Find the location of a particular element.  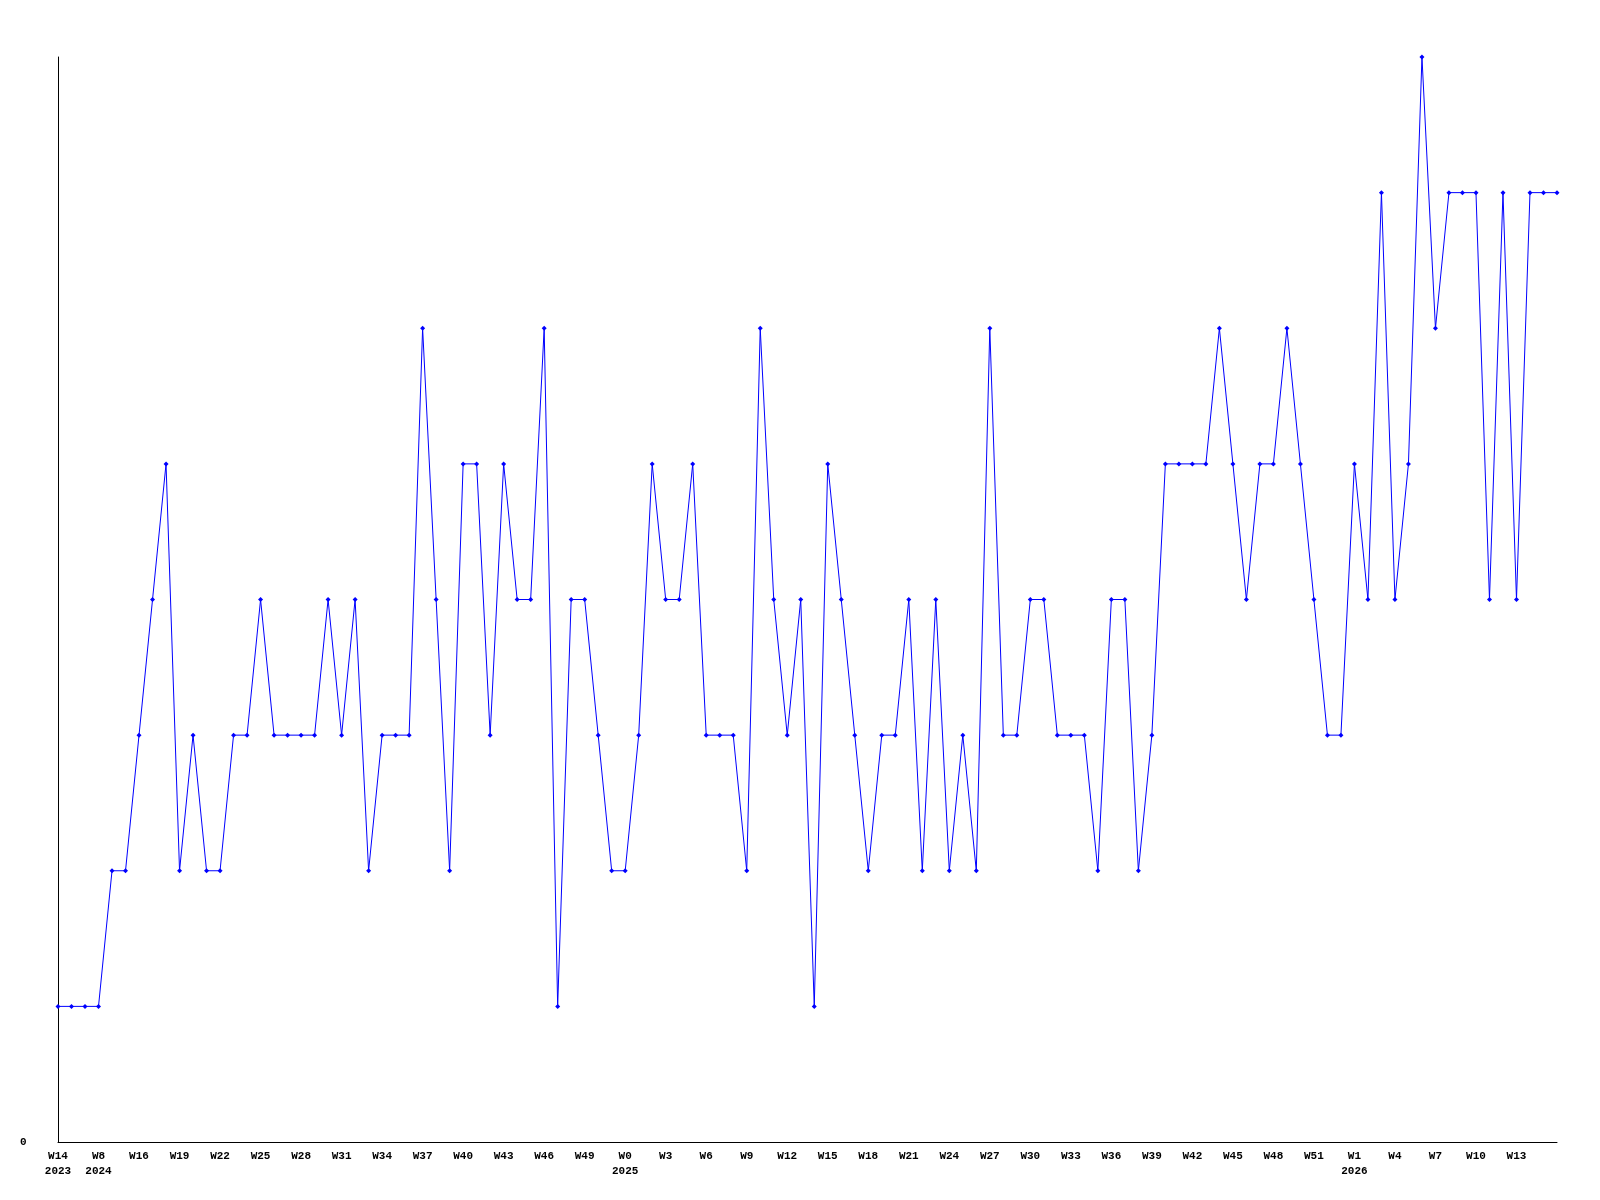

x-tick-label: W15 is located at coordinates (828, 1155).